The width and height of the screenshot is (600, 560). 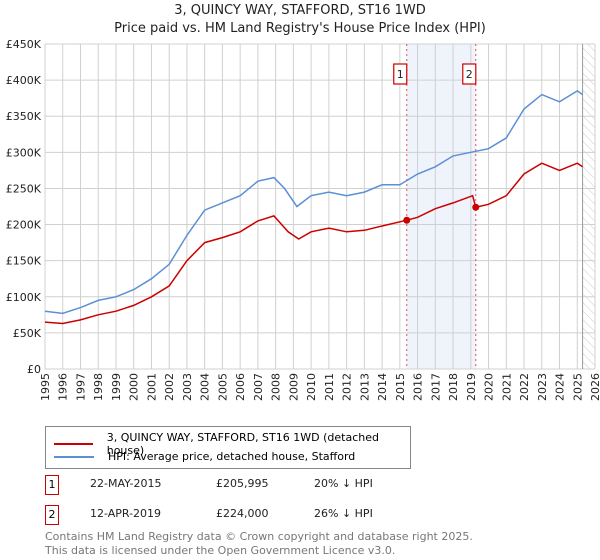 What do you see at coordinates (400, 387) in the screenshot?
I see `x-tick-label: 2015` at bounding box center [400, 387].